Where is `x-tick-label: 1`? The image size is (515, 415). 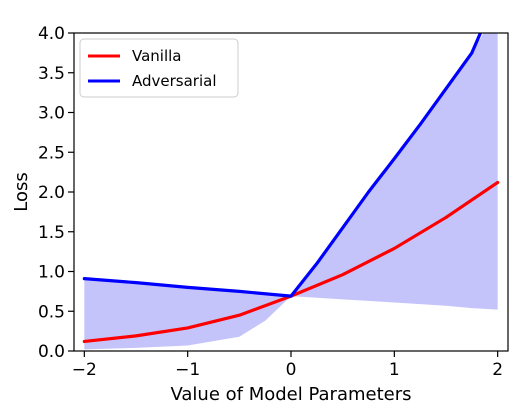 x-tick-label: 1 is located at coordinates (394, 370).